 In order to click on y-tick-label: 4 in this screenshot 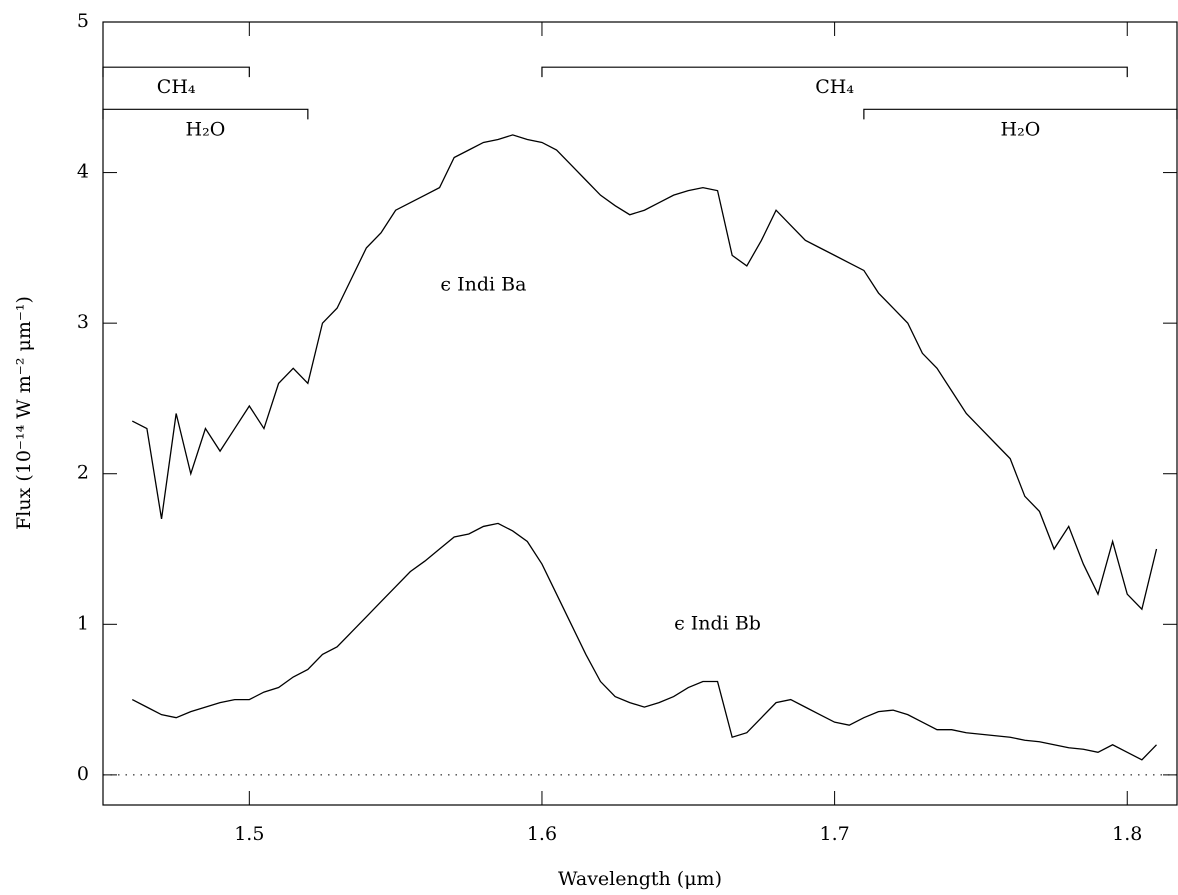, I will do `click(83, 172)`.